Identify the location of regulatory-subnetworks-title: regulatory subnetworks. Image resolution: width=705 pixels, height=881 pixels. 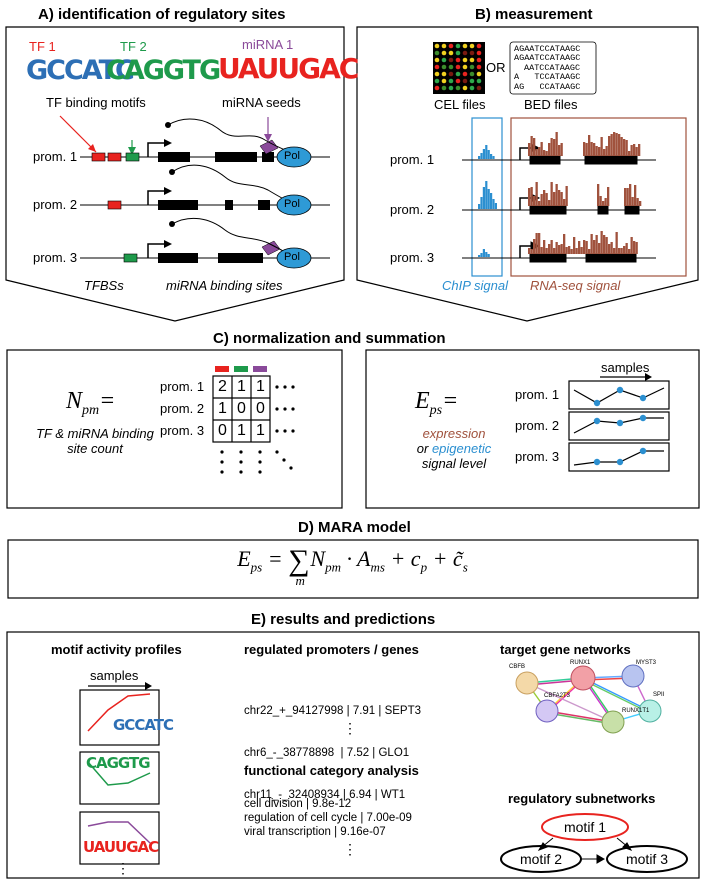
(582, 798).